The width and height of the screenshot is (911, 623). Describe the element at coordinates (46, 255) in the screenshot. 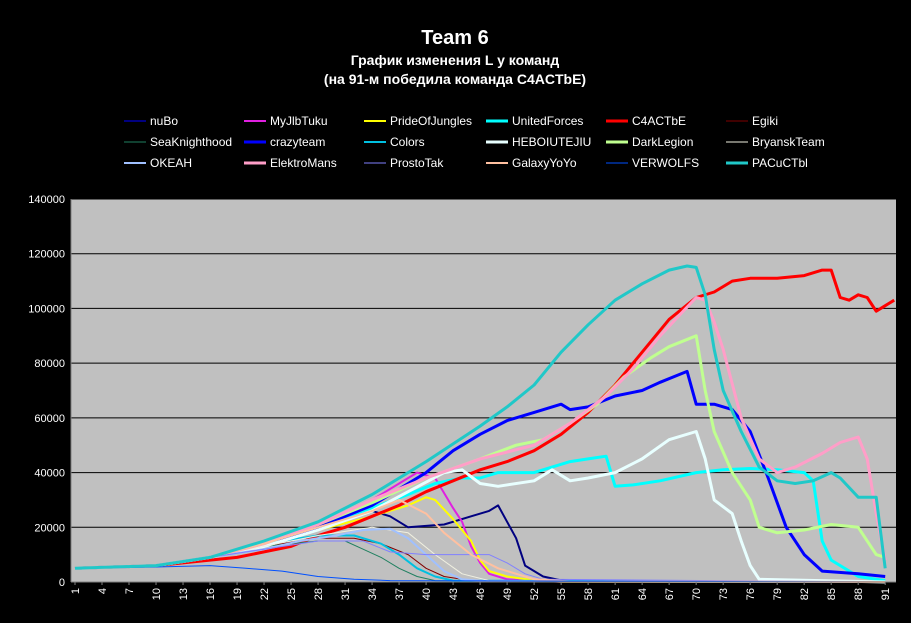

I see `y-tick-label-120000: 120000` at that location.